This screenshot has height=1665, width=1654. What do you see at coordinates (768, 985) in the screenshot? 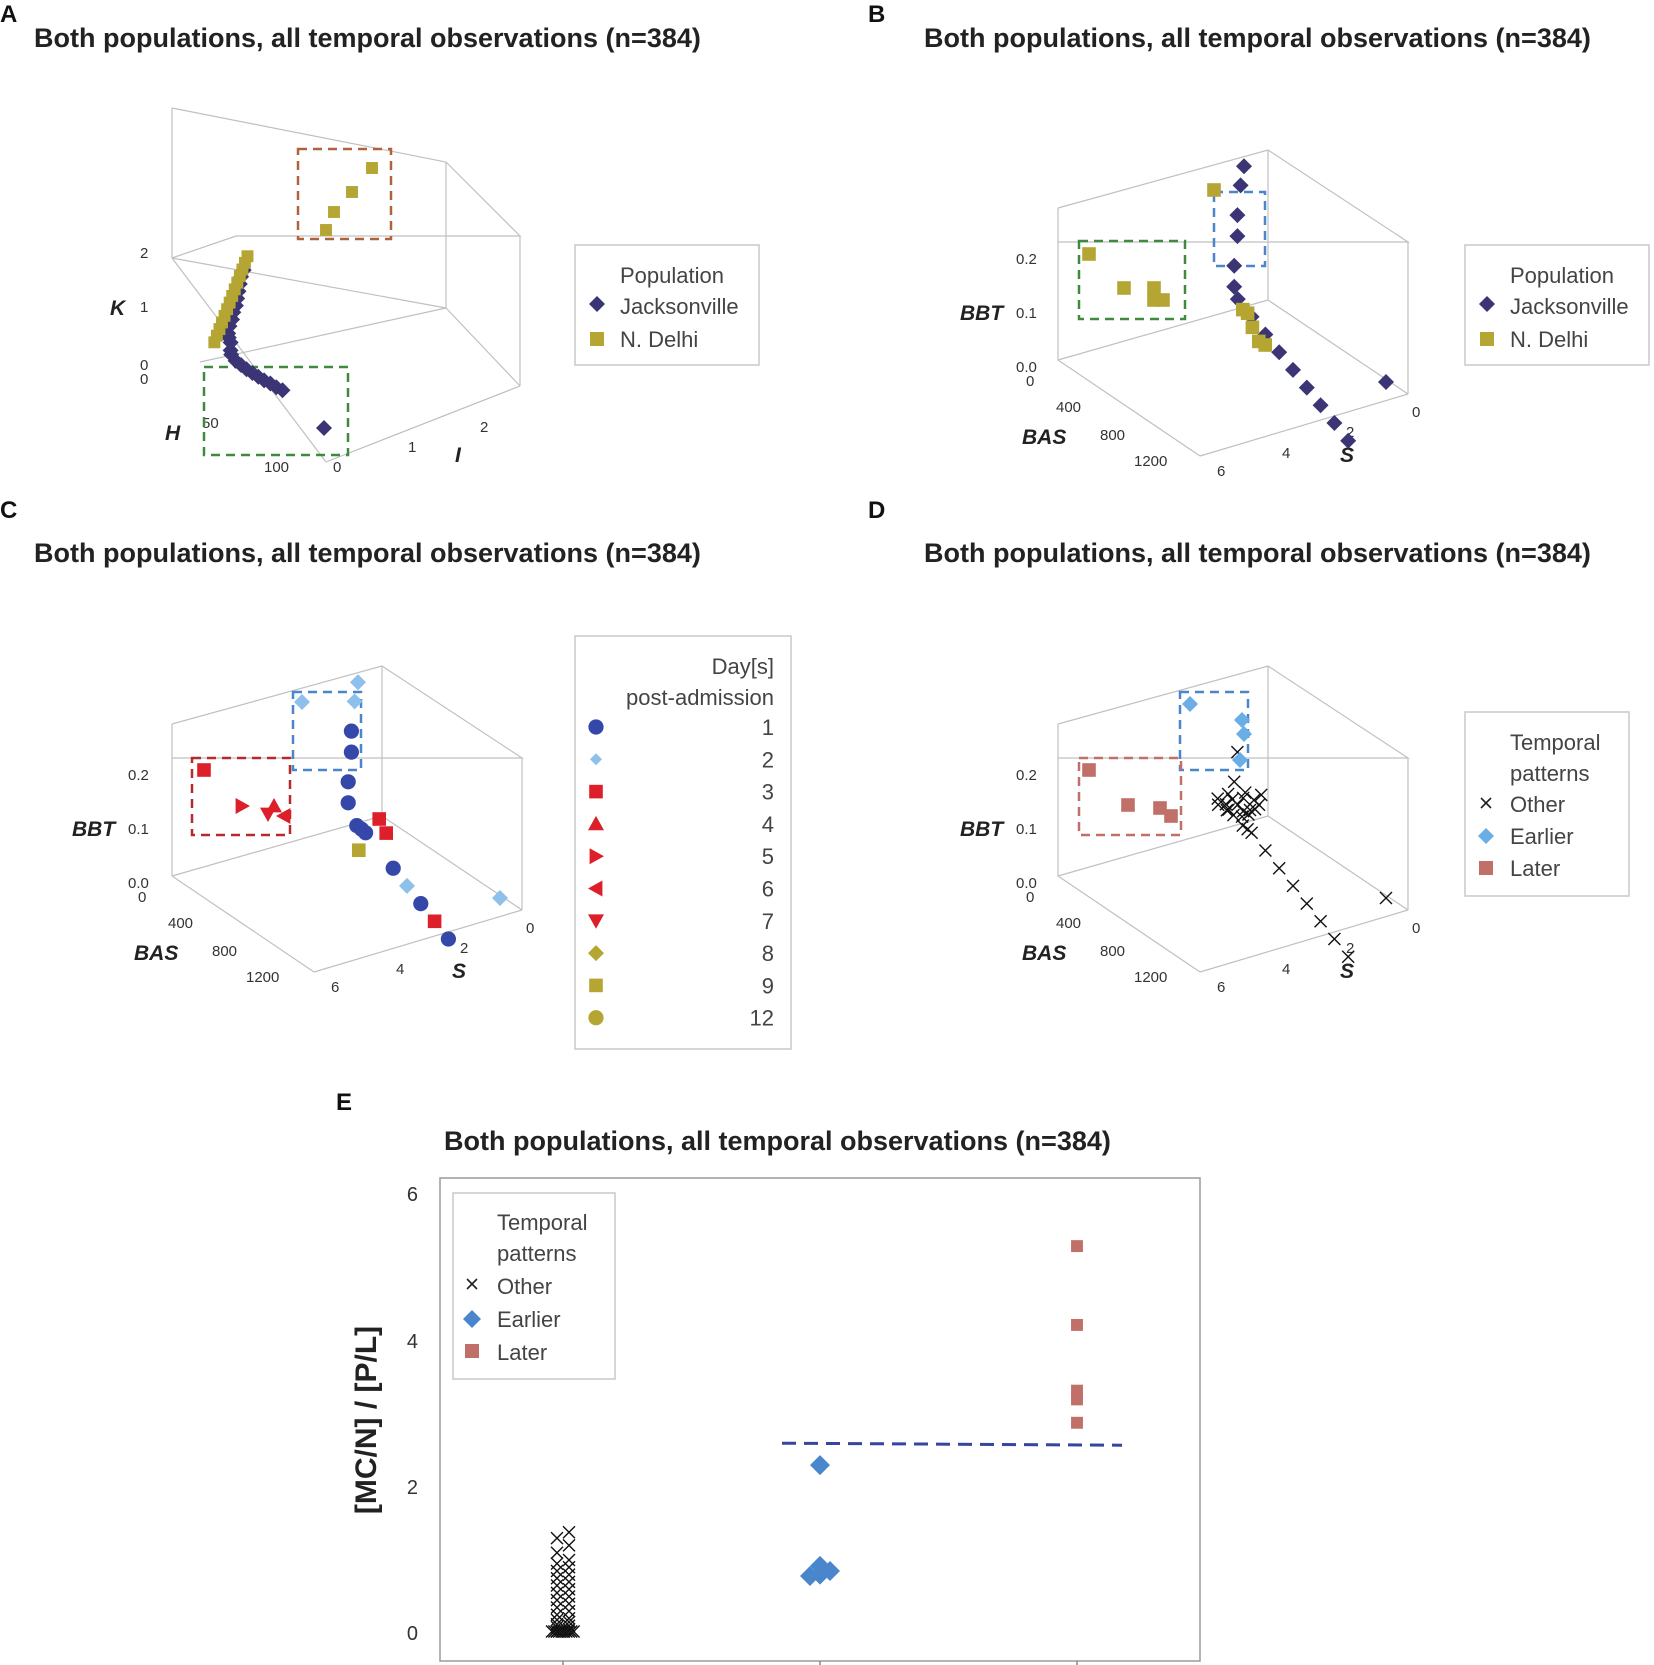
I see `panel-c-legend-item: 9` at bounding box center [768, 985].